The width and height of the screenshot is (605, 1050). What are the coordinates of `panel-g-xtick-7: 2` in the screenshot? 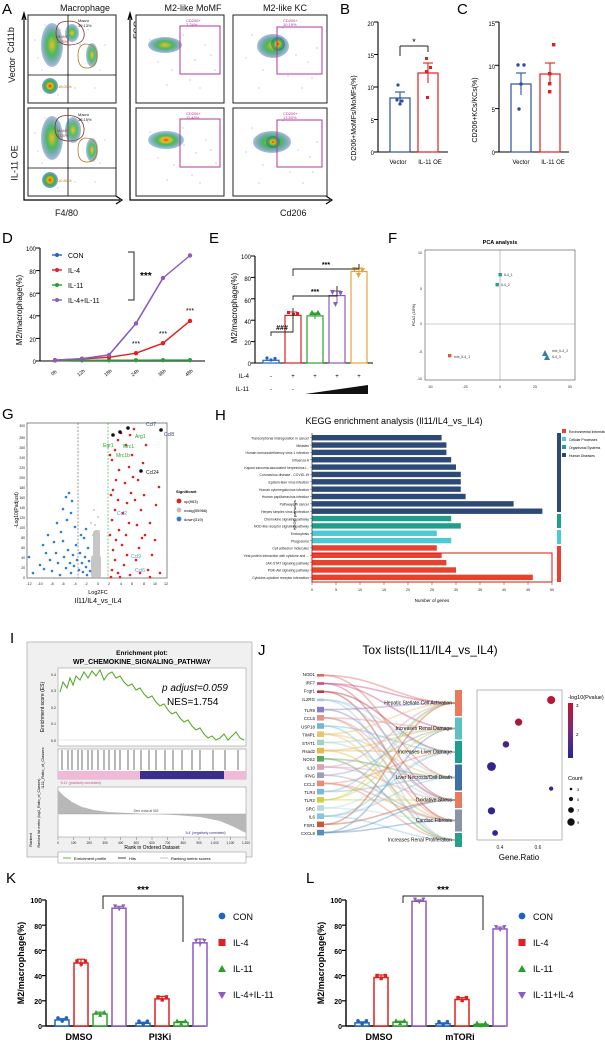 It's located at (109, 584).